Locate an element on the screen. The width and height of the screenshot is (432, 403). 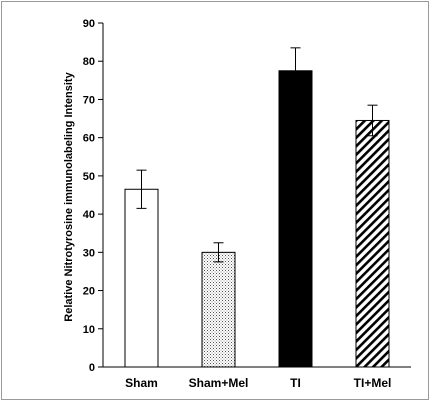
y-tick-label-5: 50 is located at coordinates (89, 177).